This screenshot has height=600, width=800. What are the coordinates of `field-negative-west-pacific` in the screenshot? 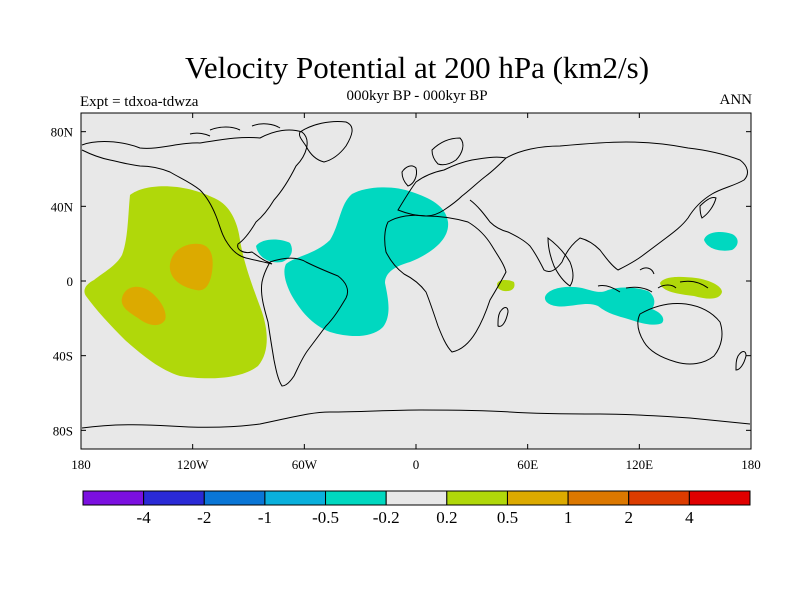 It's located at (721, 241).